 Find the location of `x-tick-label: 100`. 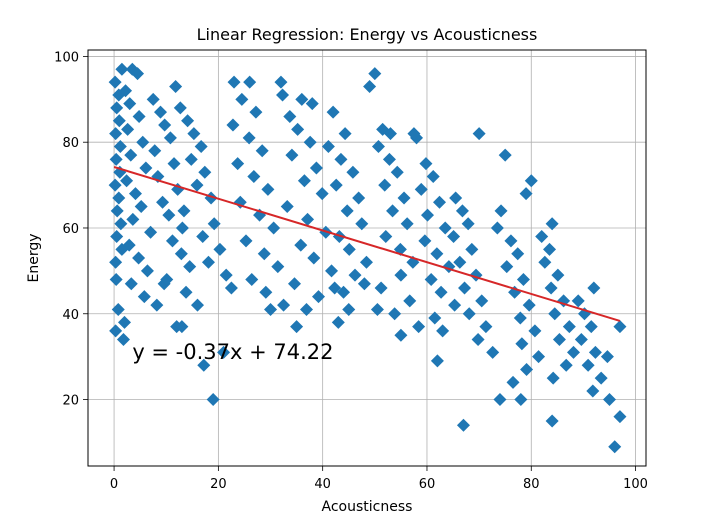

x-tick-label: 100 is located at coordinates (635, 484).